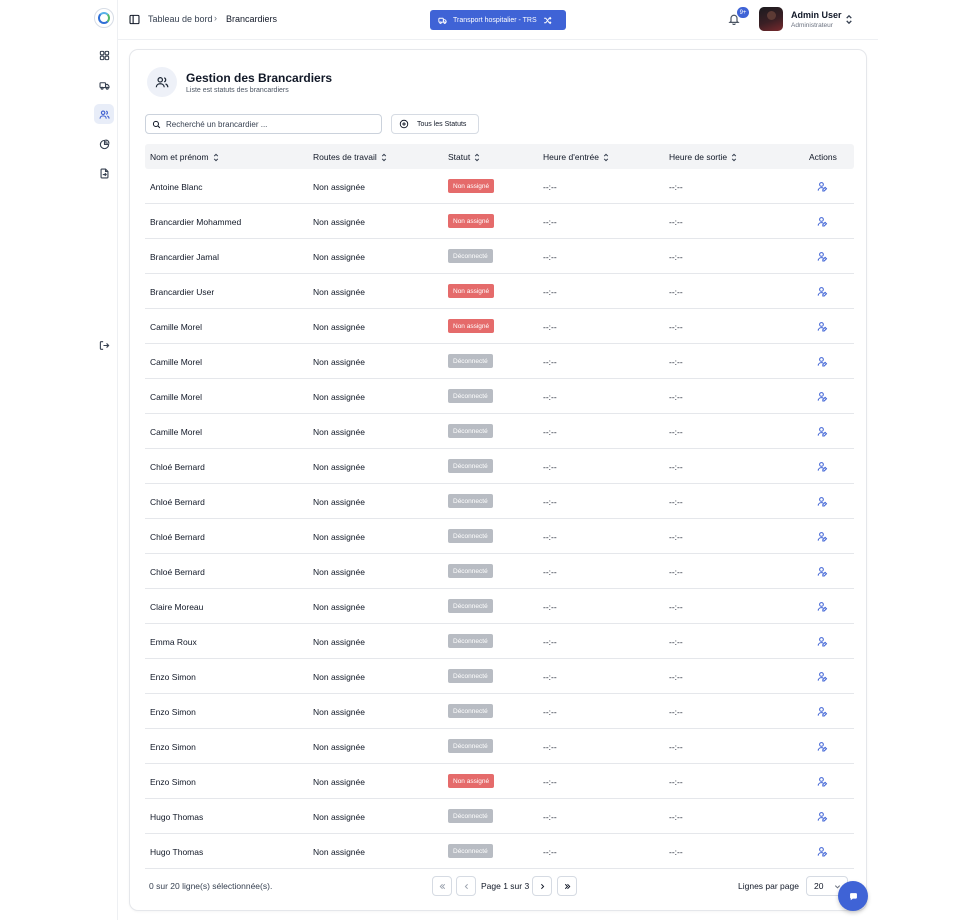 This screenshot has width=966, height=920. What do you see at coordinates (104, 18) in the screenshot?
I see `app-logo` at bounding box center [104, 18].